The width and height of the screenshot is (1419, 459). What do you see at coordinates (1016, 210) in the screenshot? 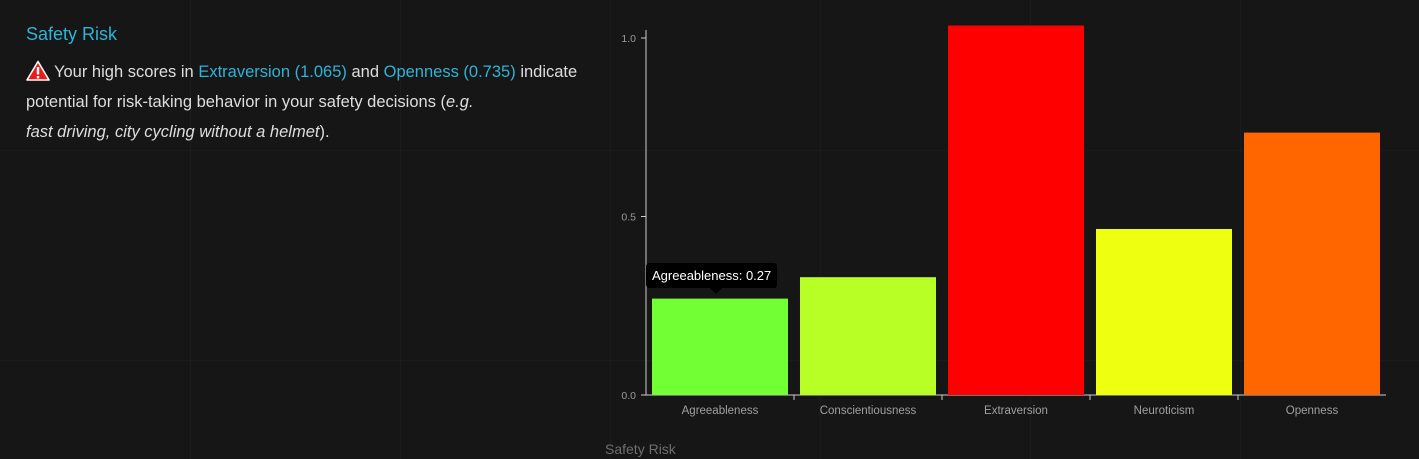
I see `bar-extraversion` at bounding box center [1016, 210].